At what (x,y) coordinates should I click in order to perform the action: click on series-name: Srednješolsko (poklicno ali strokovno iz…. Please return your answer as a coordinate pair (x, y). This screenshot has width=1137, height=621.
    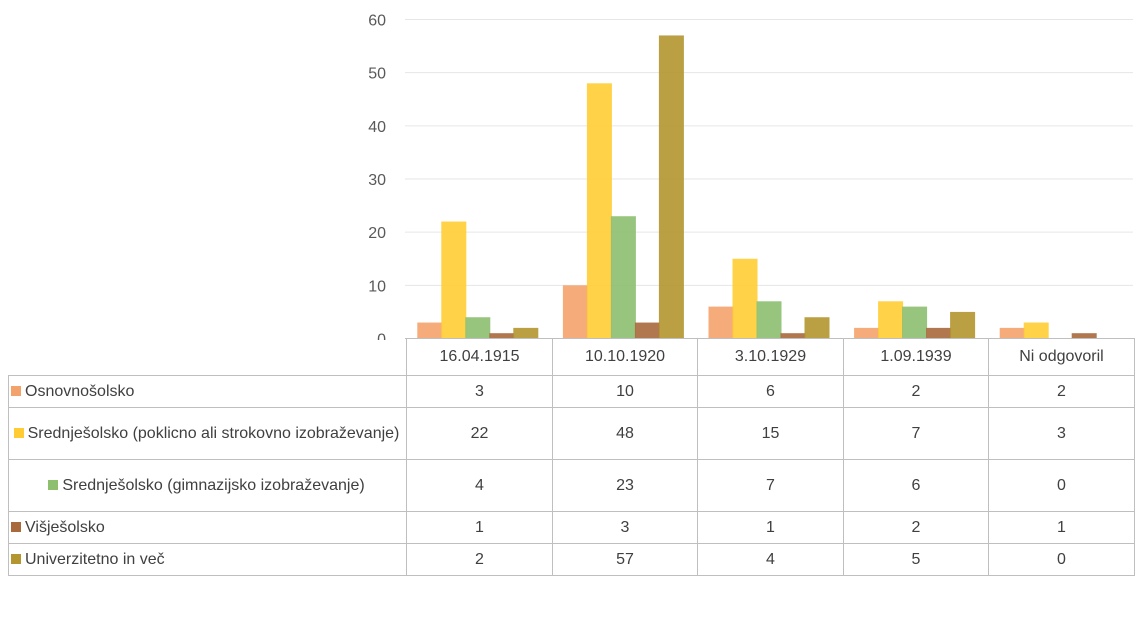
    Looking at the image, I should click on (213, 433).